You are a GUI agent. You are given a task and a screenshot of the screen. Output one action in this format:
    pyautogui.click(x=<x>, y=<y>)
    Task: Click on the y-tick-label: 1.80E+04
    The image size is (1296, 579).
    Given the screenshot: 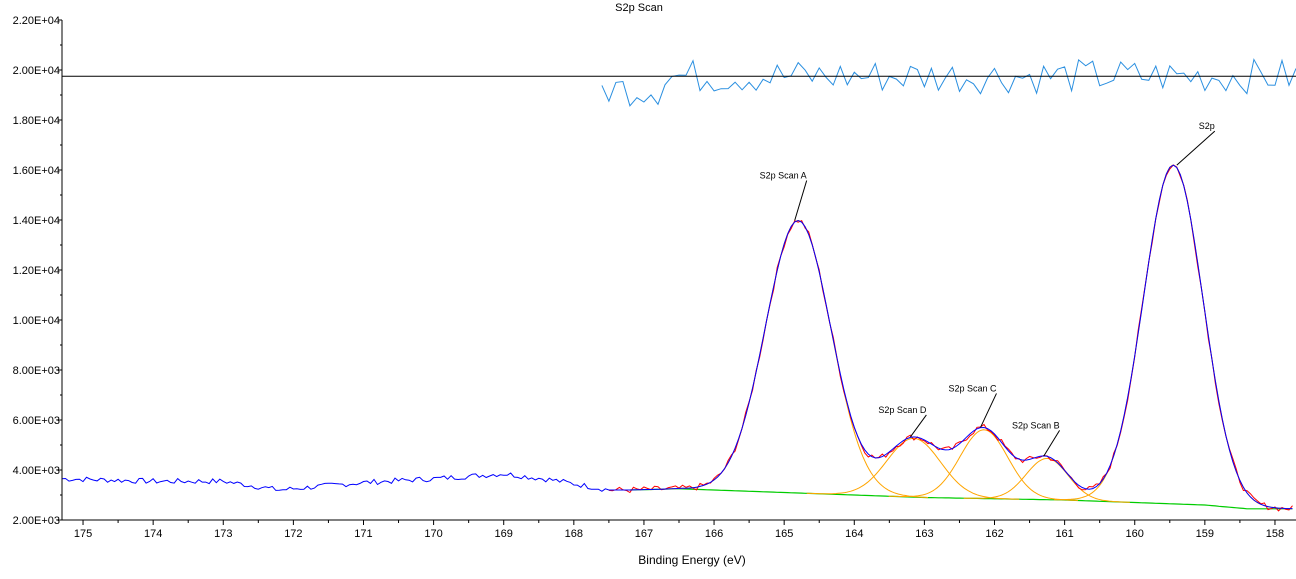 What is the action you would take?
    pyautogui.click(x=36, y=121)
    